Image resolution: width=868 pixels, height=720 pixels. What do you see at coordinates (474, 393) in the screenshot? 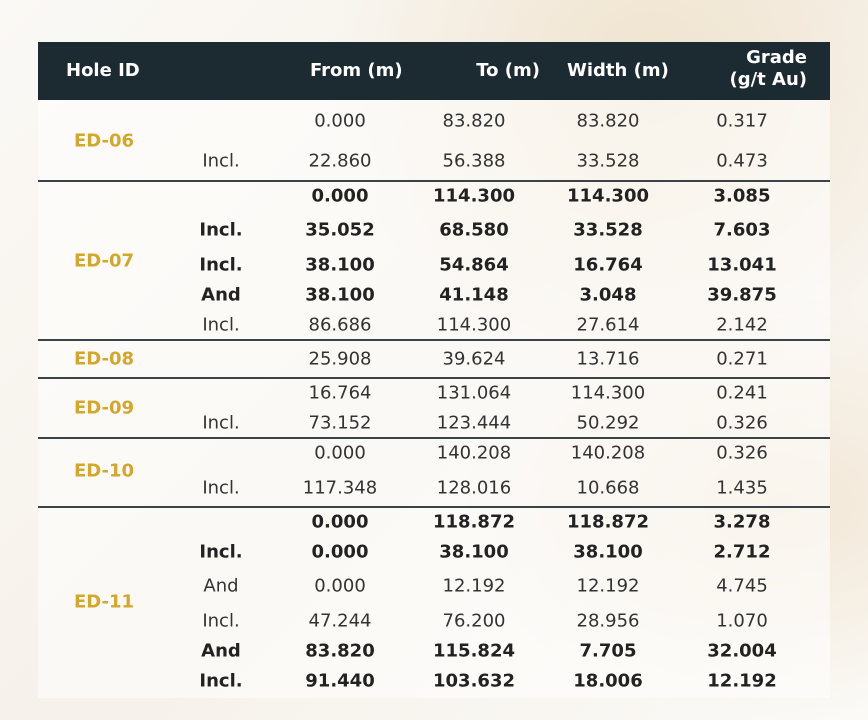
I see `cell: 131.064` at bounding box center [474, 393].